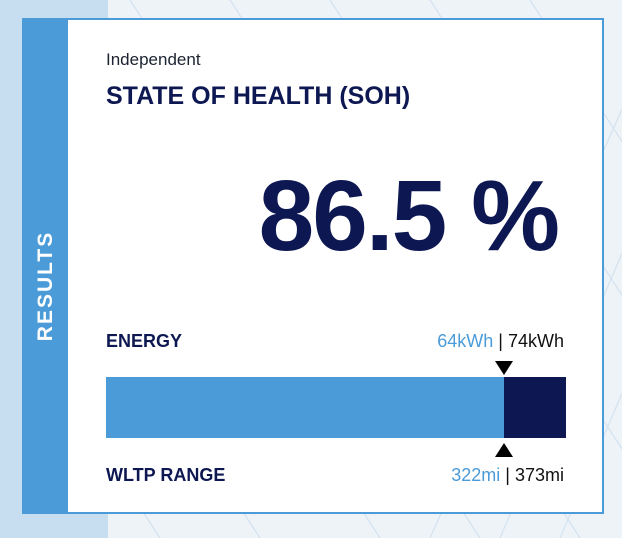 The height and width of the screenshot is (538, 622). I want to click on soh-bar, so click(336, 407).